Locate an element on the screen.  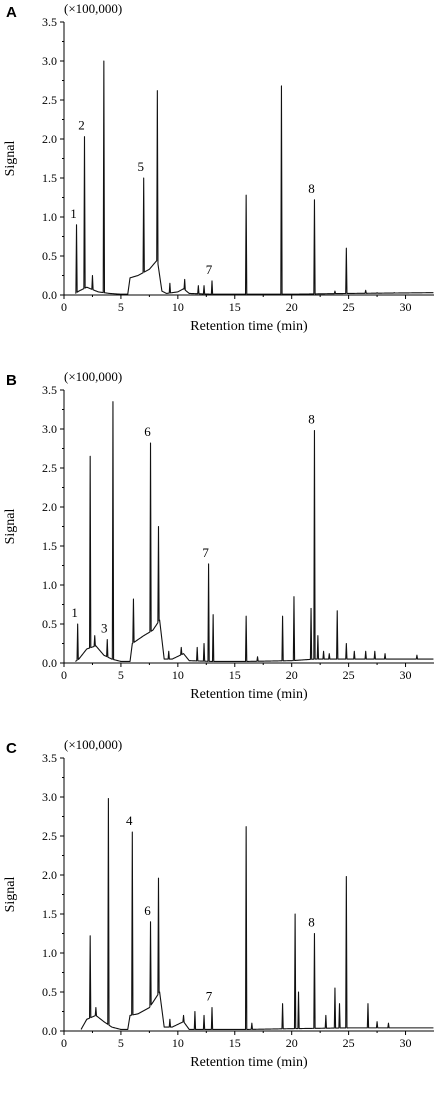
peak-label-5: 5 is located at coordinates (140, 166).